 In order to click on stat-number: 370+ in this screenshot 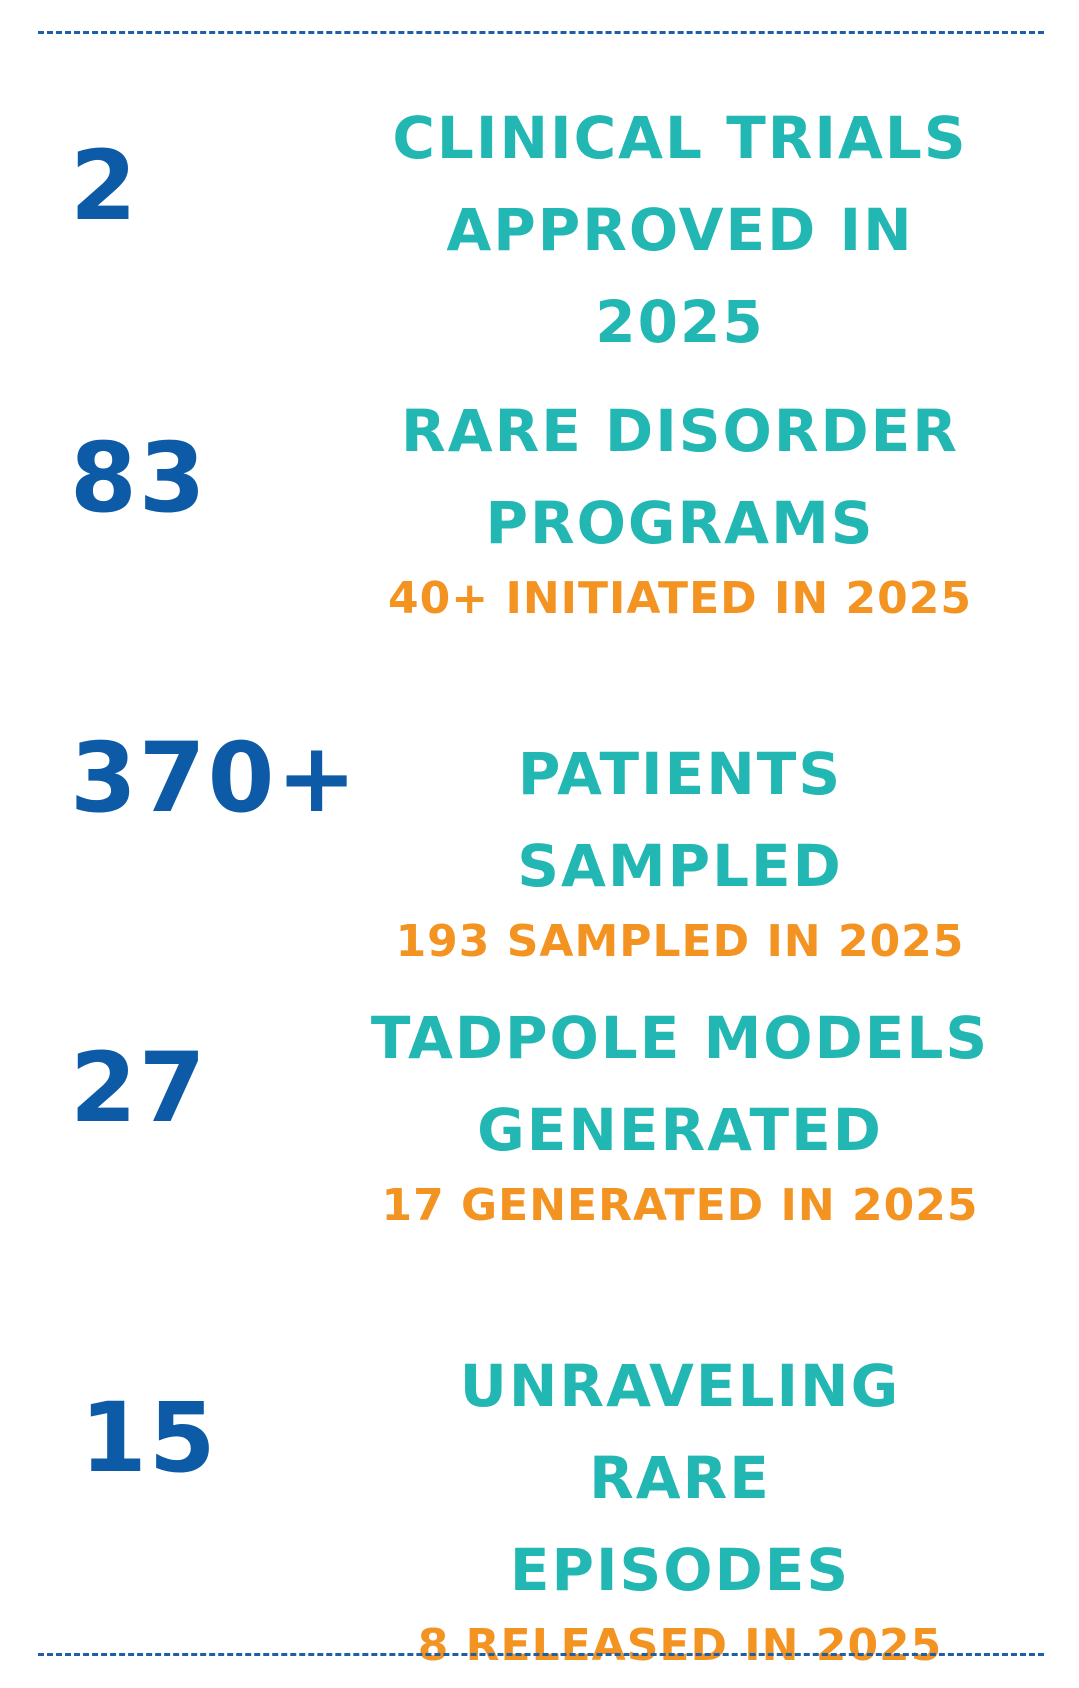, I will do `click(214, 778)`.